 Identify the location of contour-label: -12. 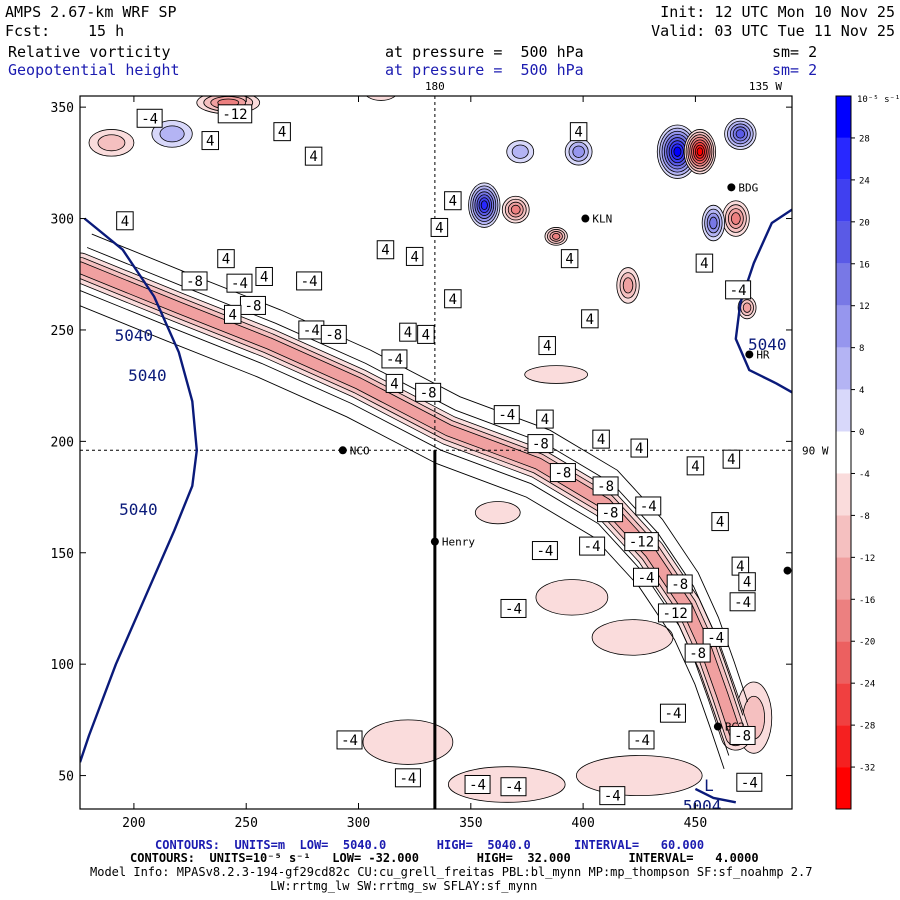
(675, 613).